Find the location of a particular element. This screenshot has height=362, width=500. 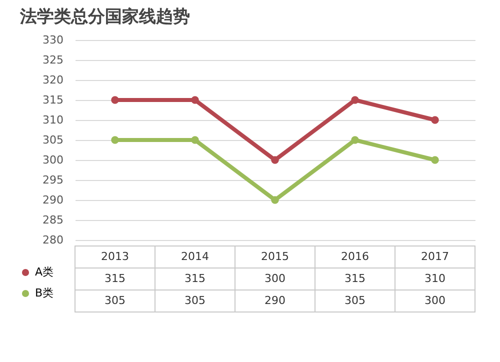

chart-title: 法学类总分国家线趋势 is located at coordinates (104, 17).